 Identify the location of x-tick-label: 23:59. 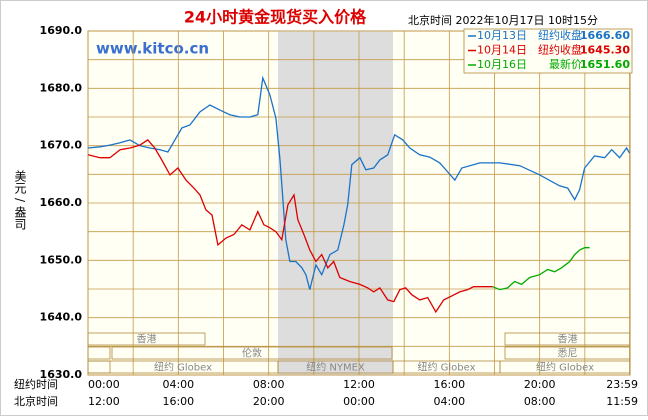
(622, 384).